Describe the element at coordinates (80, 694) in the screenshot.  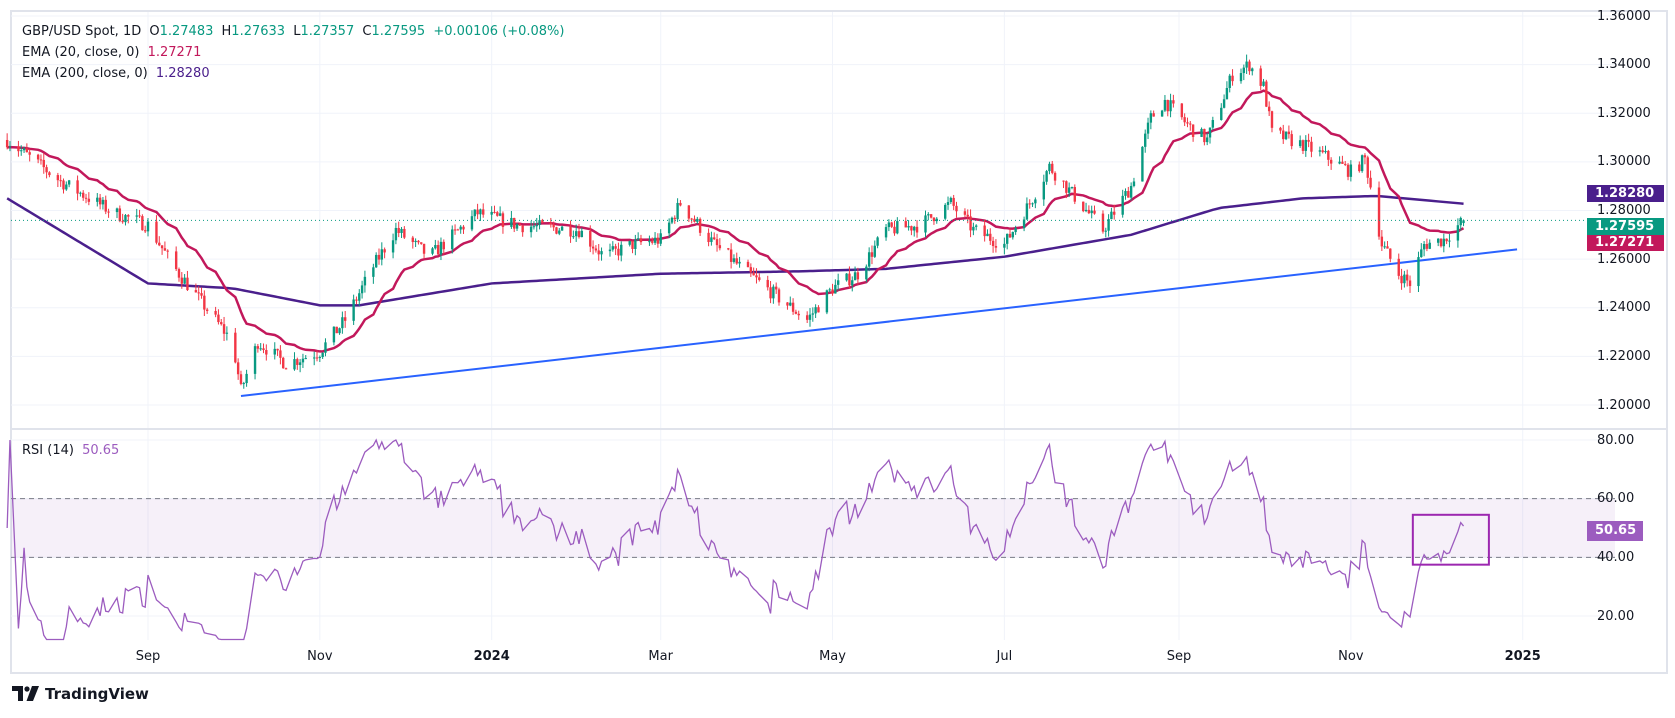
I see `tradingview-logo: TradingView` at that location.